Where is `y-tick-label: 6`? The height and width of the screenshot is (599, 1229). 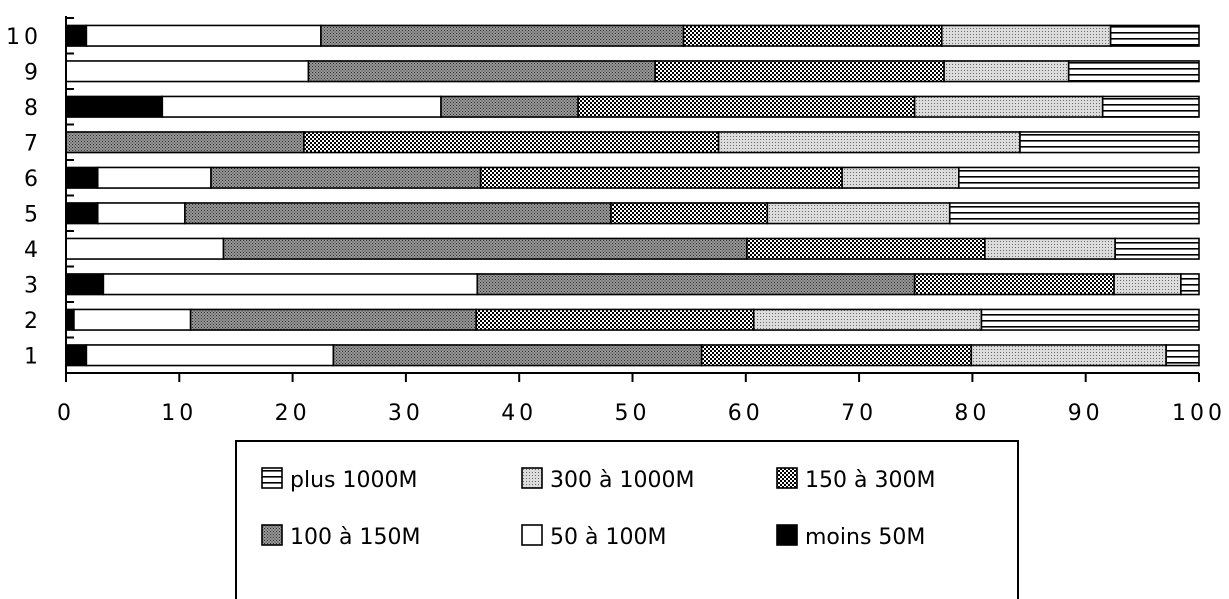
y-tick-label: 6 is located at coordinates (33, 179).